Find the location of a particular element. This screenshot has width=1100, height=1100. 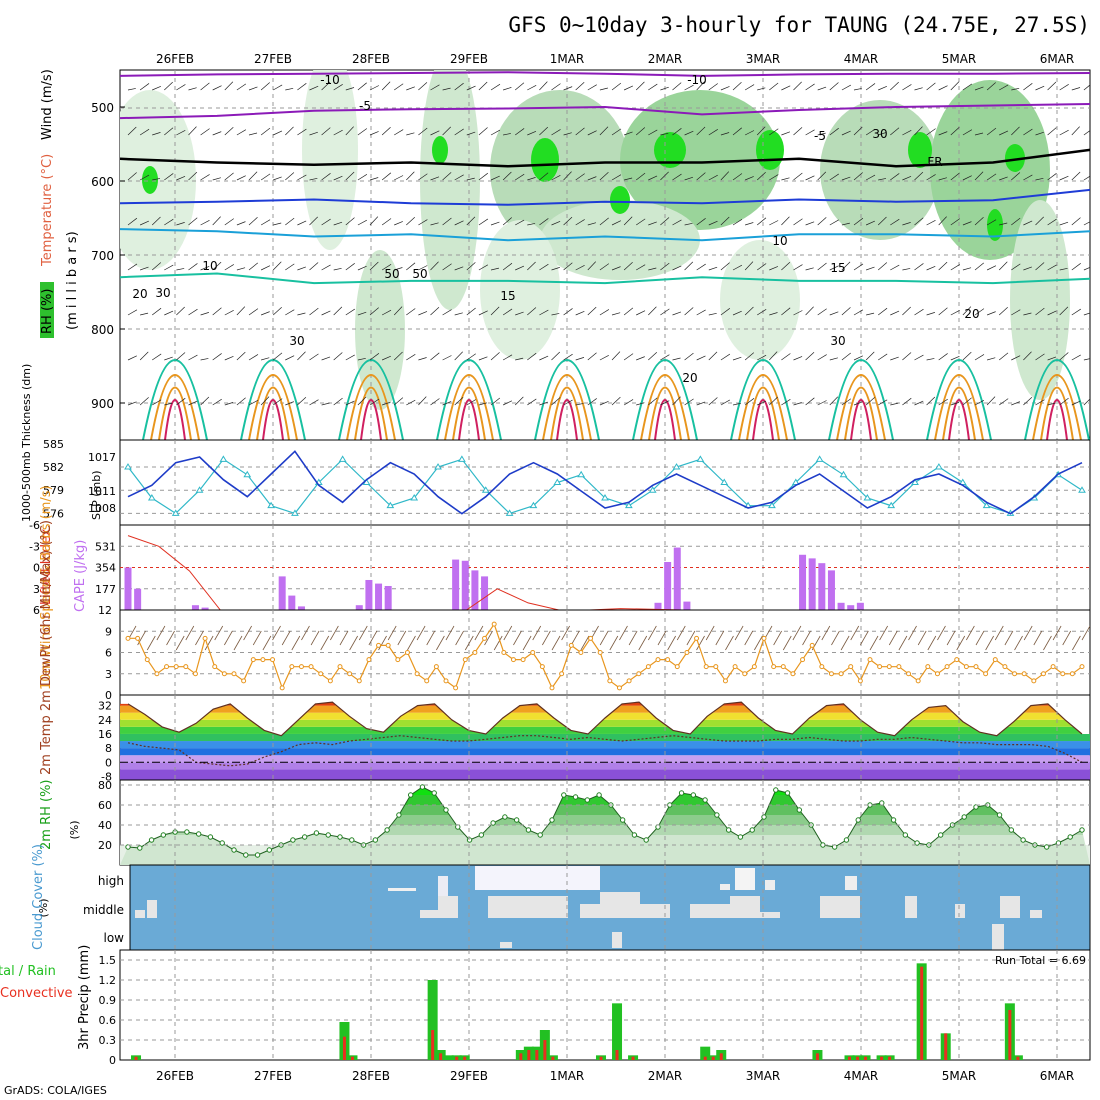

date-label-bottom: 26FEB is located at coordinates (175, 1076).